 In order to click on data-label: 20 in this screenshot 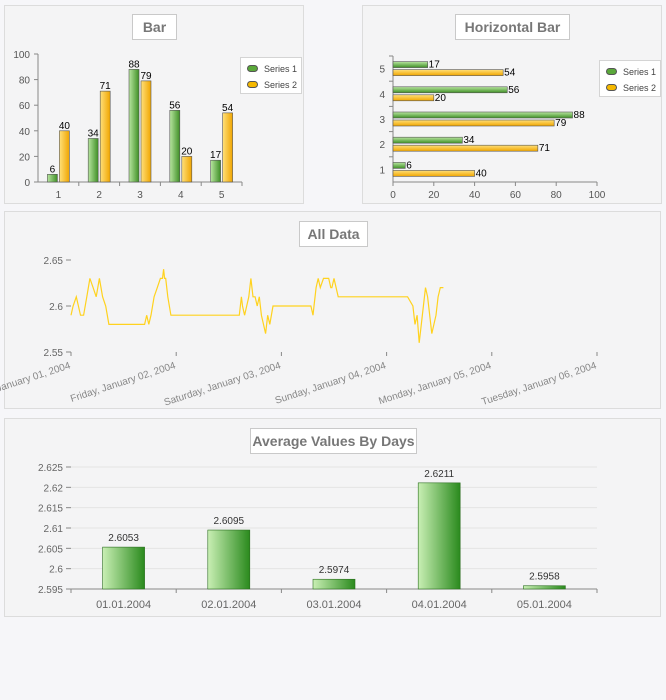, I will do `click(187, 151)`.